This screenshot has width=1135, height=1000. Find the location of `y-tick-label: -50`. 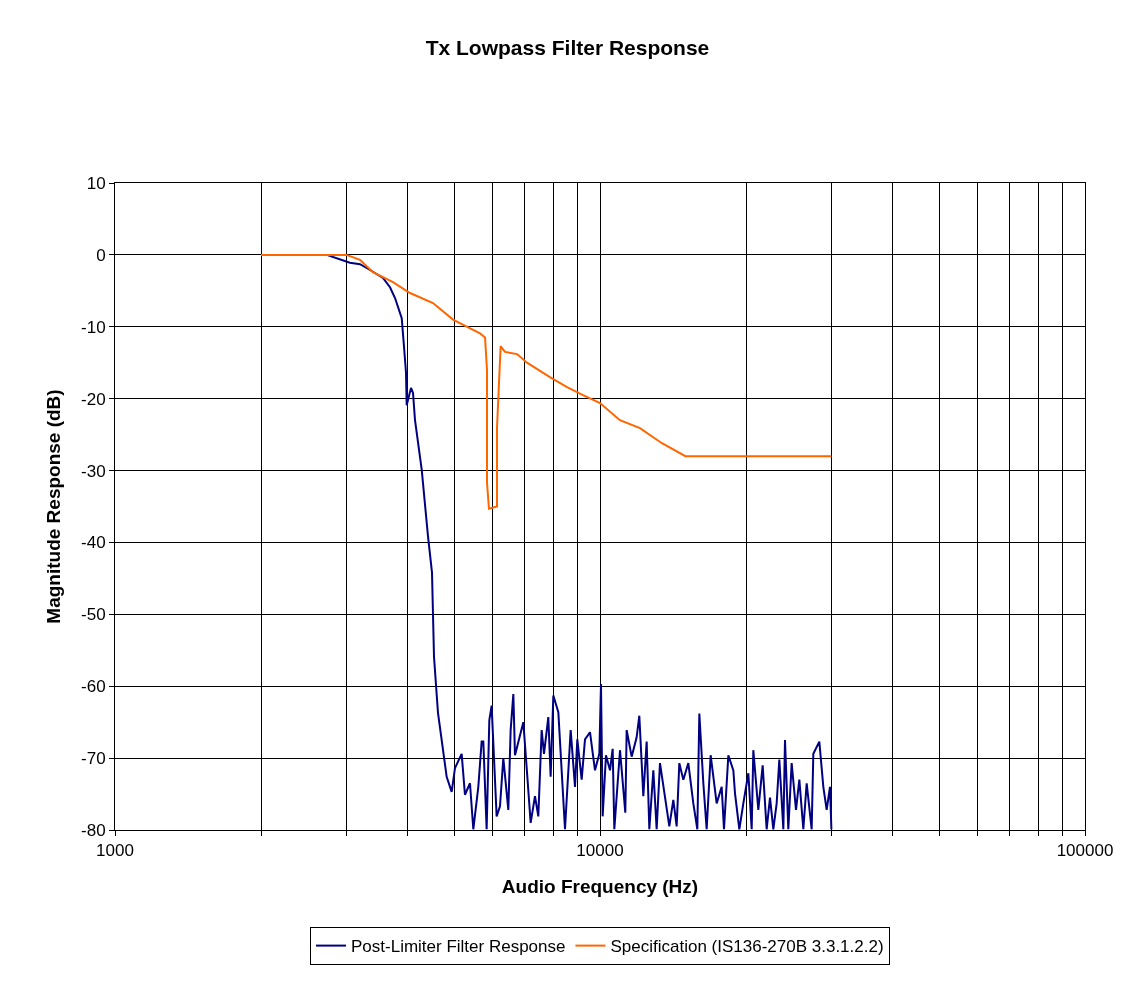

y-tick-label: -50 is located at coordinates (93, 615).